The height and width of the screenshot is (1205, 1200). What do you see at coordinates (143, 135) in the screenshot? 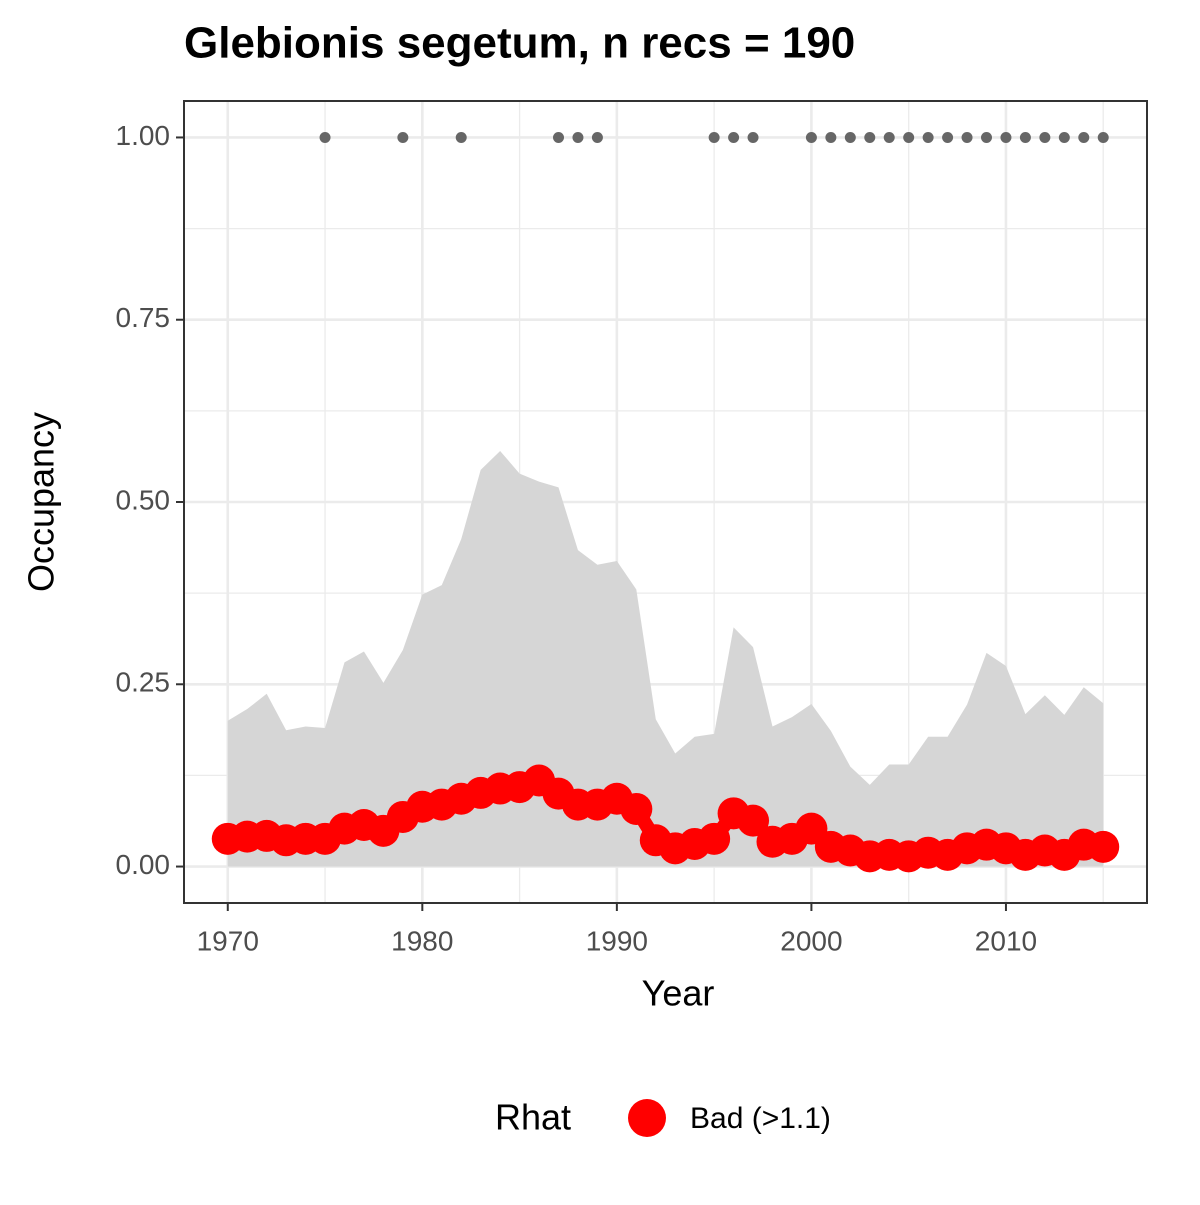
I see `y-tick-label: 1.00` at bounding box center [143, 135].